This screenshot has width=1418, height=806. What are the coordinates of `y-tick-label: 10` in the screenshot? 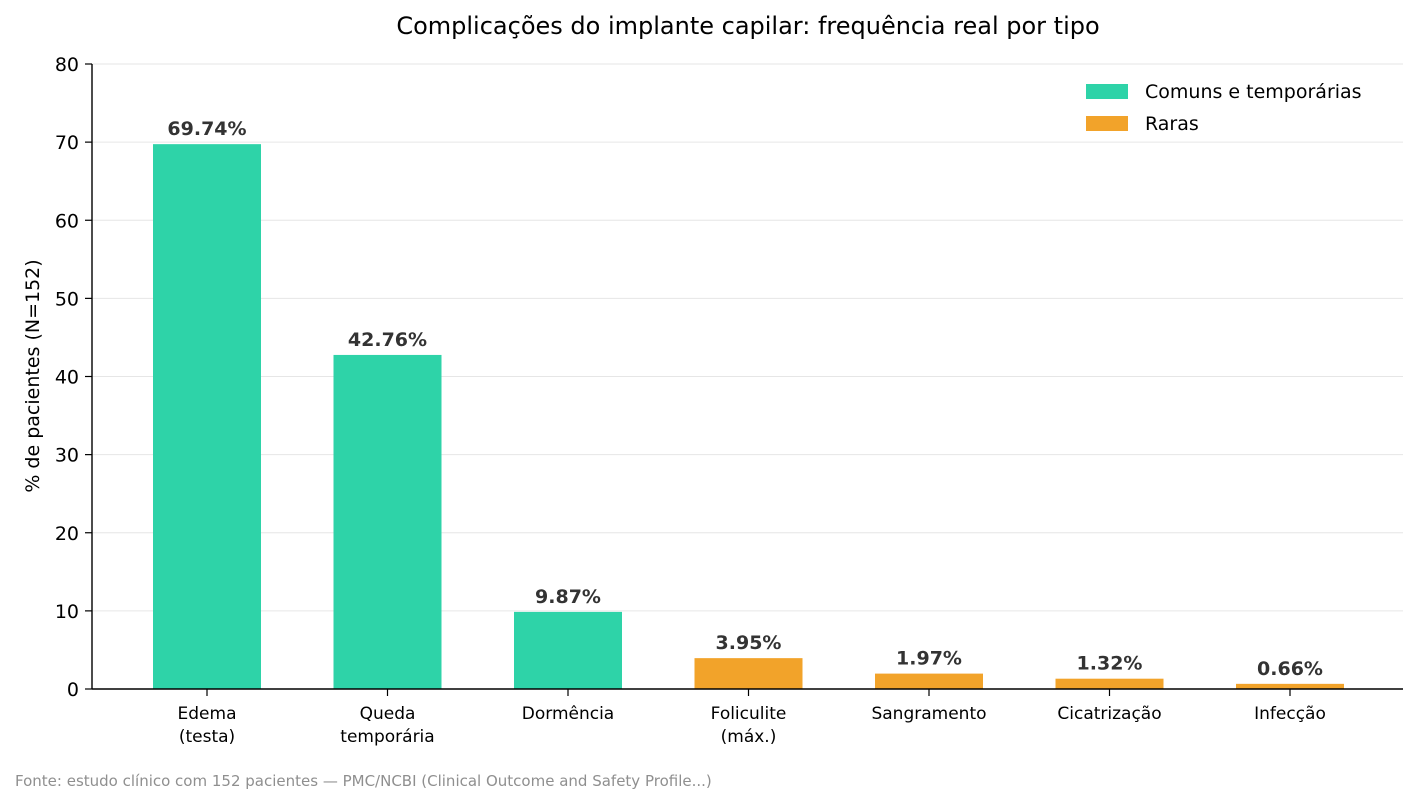 It's located at (67, 612).